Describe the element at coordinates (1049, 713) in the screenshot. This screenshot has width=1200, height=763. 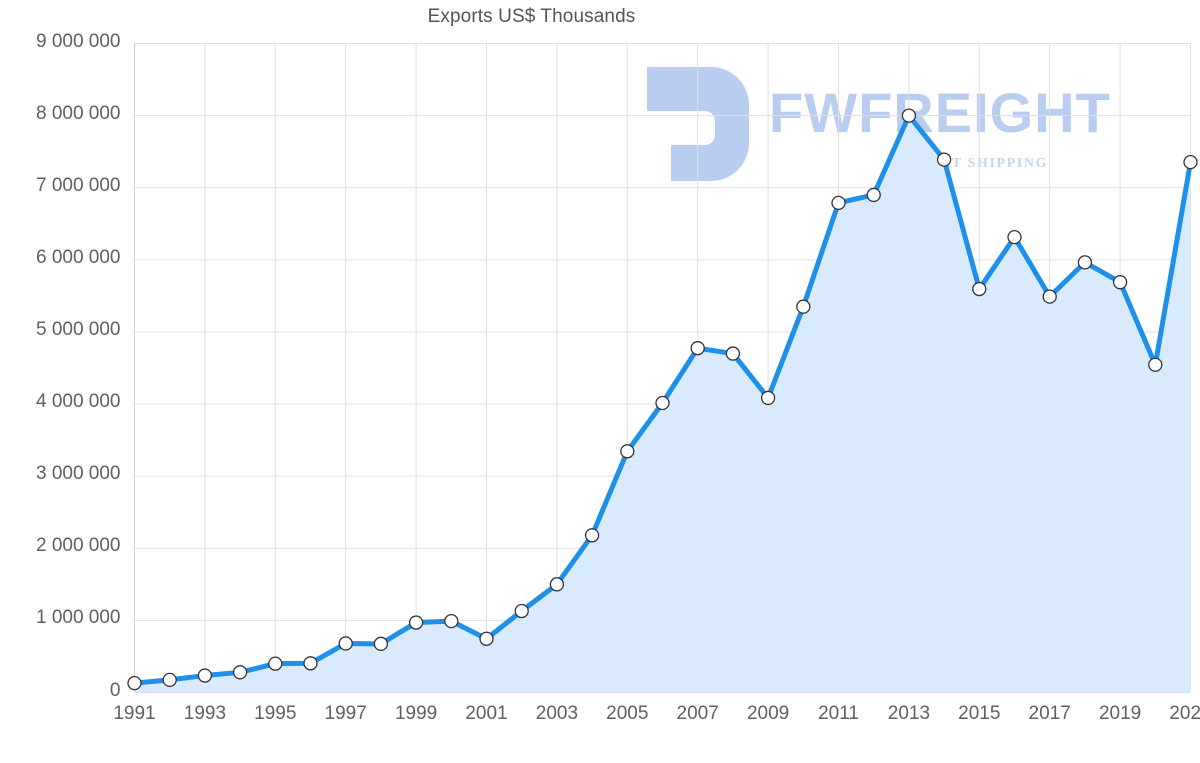
I see `x-axis-tick-label: 2017` at that location.